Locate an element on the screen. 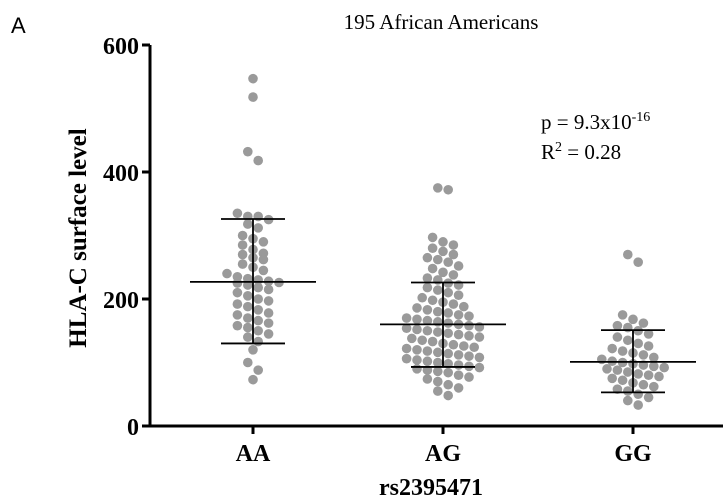 The height and width of the screenshot is (504, 723). y-axis-ticks: 0 200 400 600 is located at coordinates (126, 237).